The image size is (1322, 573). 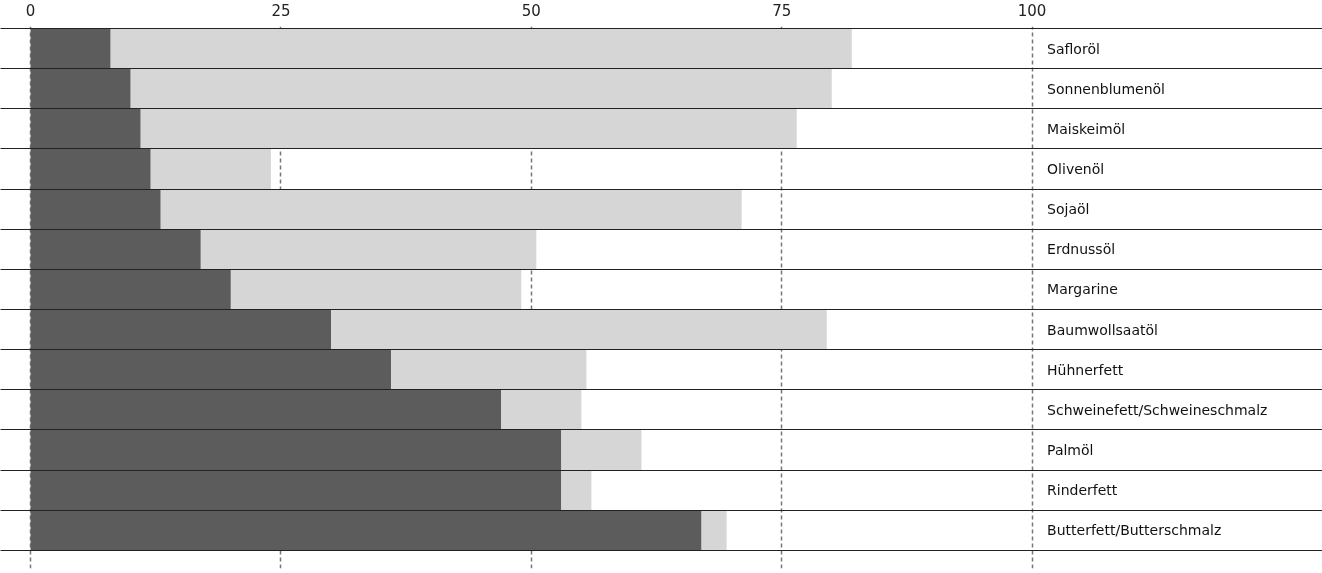 I want to click on x-tick-label: 100, so click(x=1032, y=10).